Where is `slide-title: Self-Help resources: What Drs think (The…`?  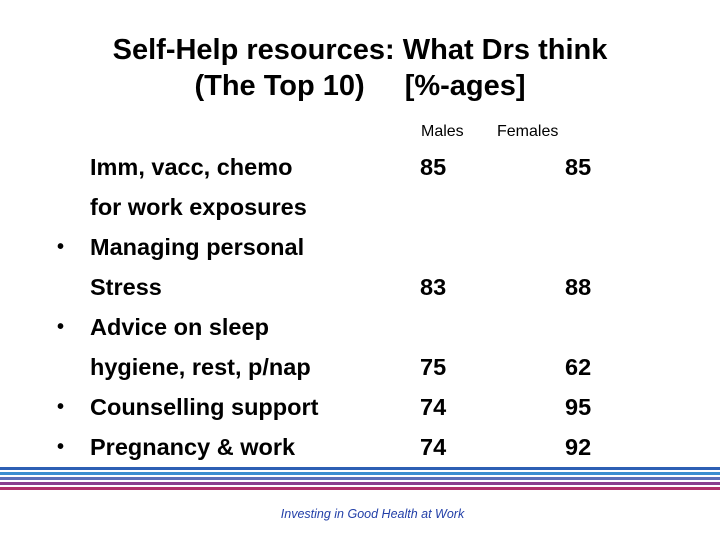
slide-title: Self-Help resources: What Drs think (The… is located at coordinates (360, 68).